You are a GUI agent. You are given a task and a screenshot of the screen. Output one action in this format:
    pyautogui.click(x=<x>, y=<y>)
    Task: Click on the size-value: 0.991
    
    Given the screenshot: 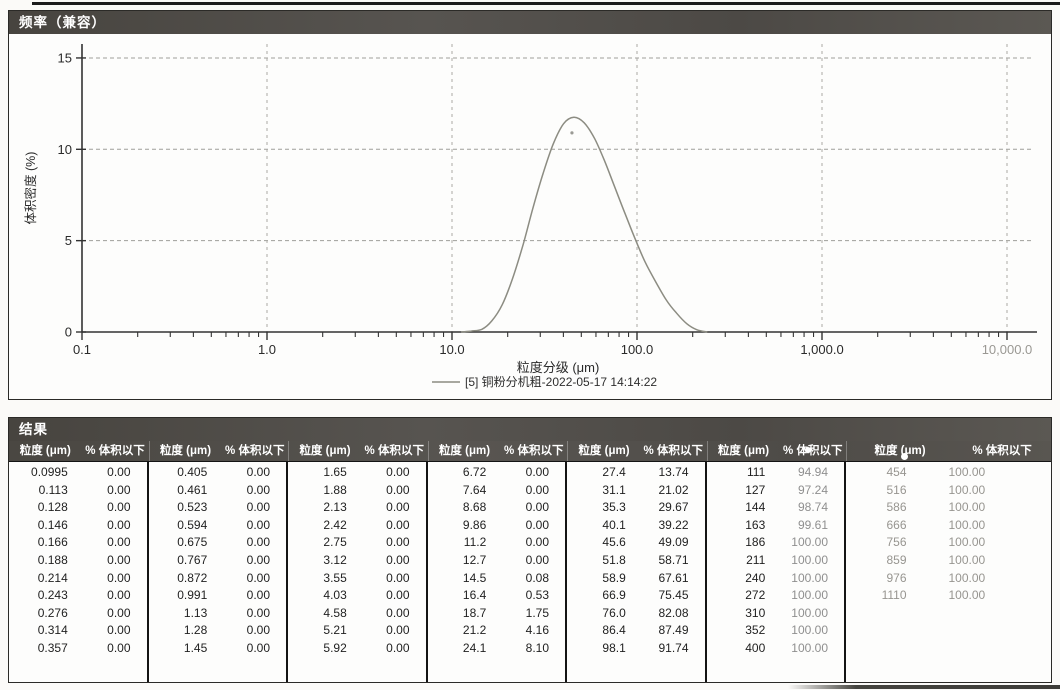 What is the action you would take?
    pyautogui.click(x=192, y=595)
    